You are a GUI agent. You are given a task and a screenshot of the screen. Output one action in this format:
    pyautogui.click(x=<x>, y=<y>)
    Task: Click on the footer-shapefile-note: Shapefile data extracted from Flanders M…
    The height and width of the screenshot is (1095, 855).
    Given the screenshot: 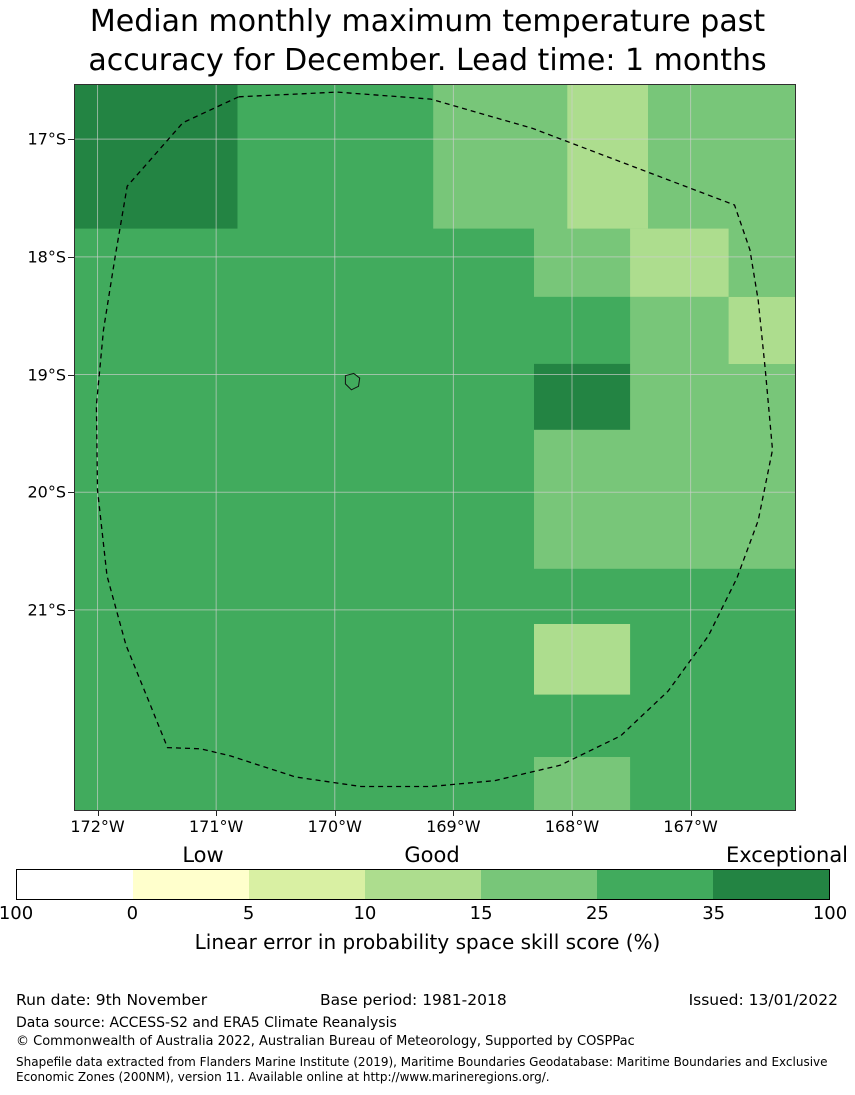 What is the action you would take?
    pyautogui.click(x=422, y=1070)
    